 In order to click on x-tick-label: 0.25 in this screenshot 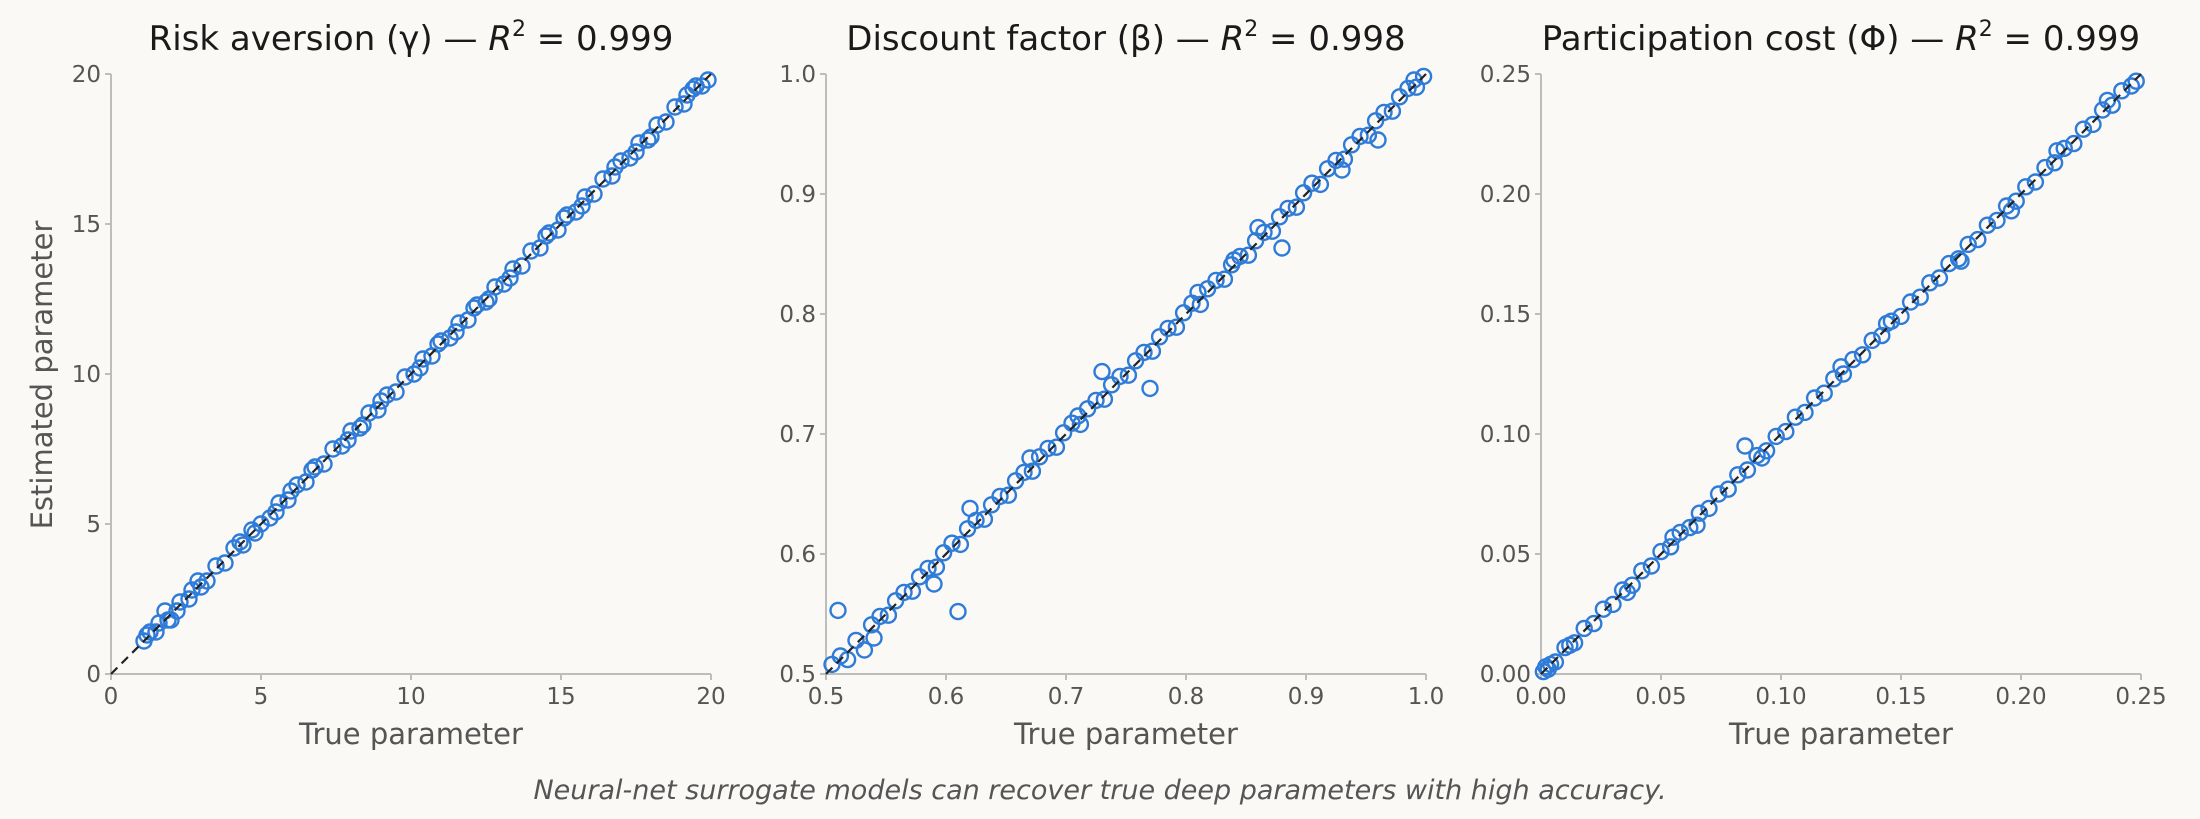, I will do `click(2140, 697)`.